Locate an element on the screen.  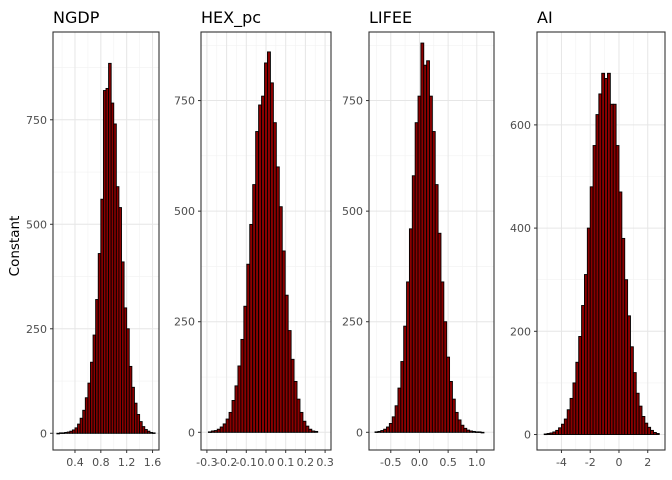
panel-title-ai: AI is located at coordinates (545, 17).